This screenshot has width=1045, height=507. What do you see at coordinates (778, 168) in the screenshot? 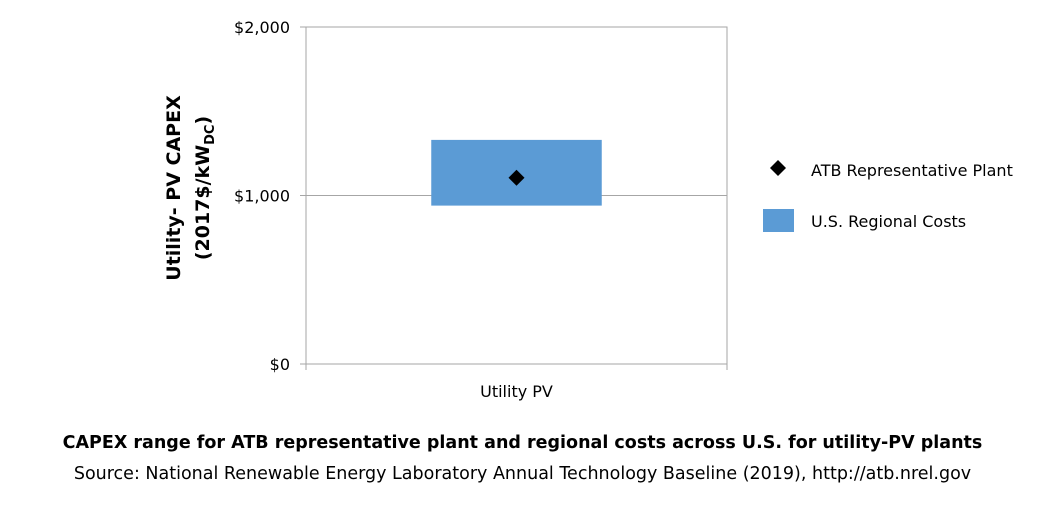
I see `legend-marker-diamond` at bounding box center [778, 168].